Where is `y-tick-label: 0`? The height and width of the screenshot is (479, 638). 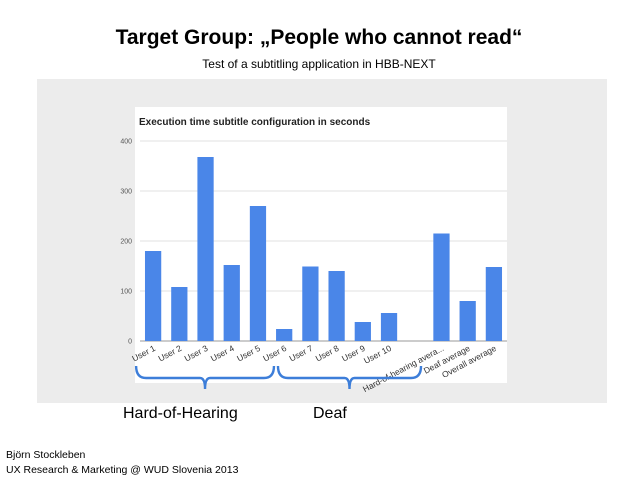
y-tick-label: 0 is located at coordinates (130, 342).